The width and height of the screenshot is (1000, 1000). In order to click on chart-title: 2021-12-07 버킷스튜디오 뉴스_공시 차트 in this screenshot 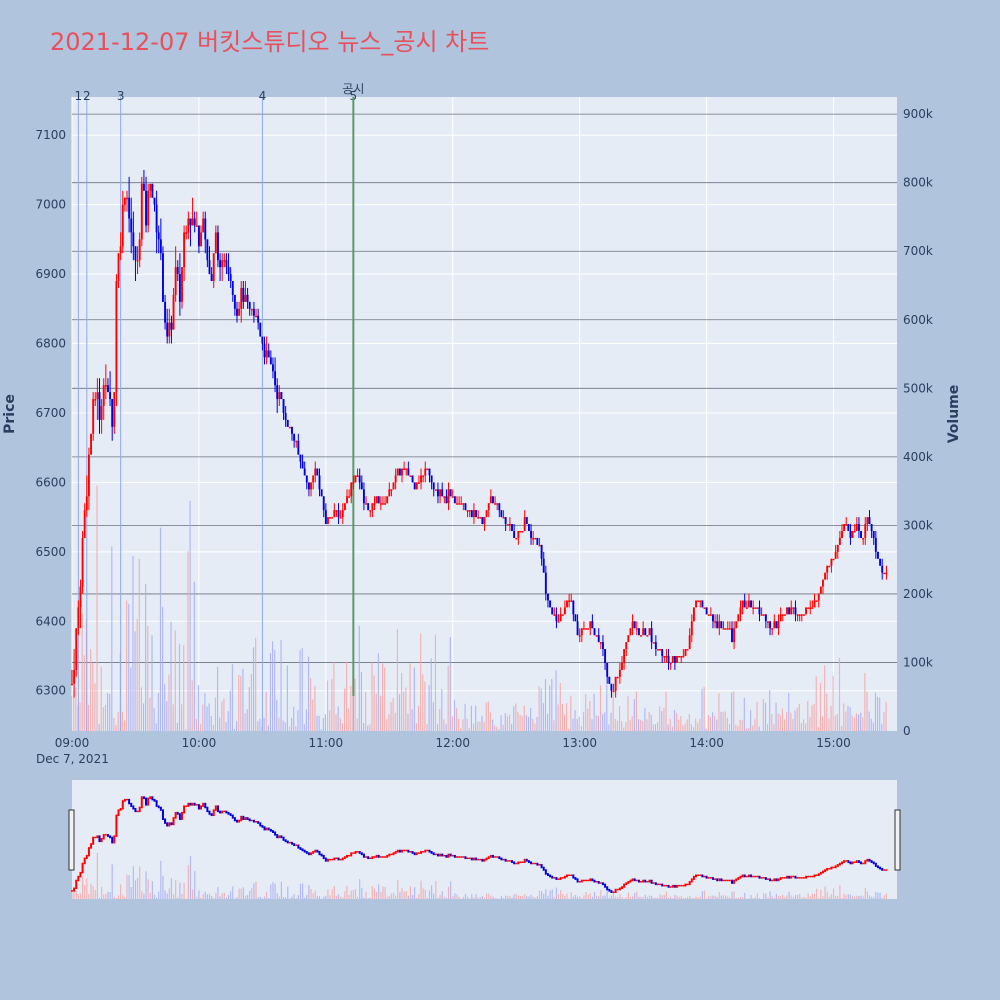, I will do `click(270, 42)`.